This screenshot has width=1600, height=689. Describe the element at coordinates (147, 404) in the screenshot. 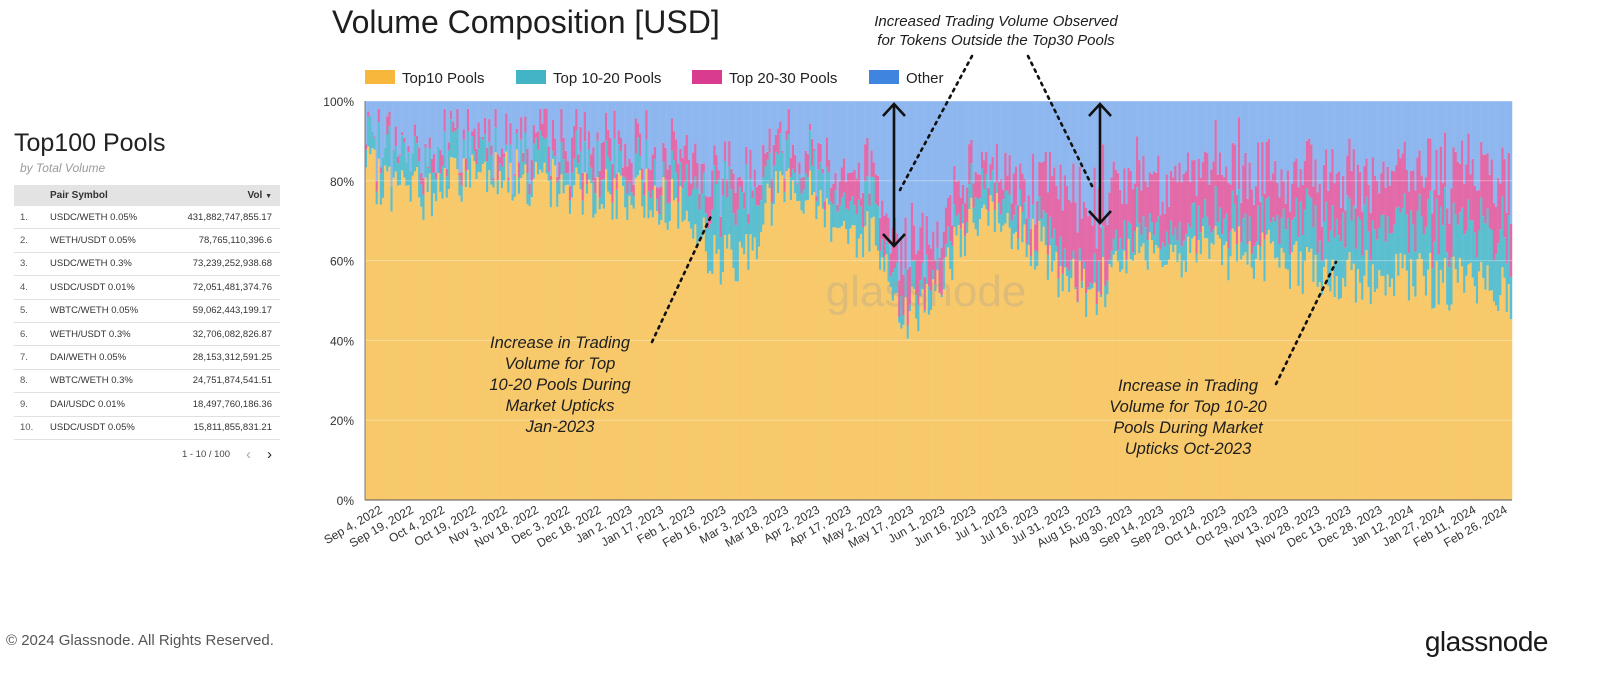

I see `table-row: 9. DAI/USDC 0.01% 18,497,760,186.36` at that location.